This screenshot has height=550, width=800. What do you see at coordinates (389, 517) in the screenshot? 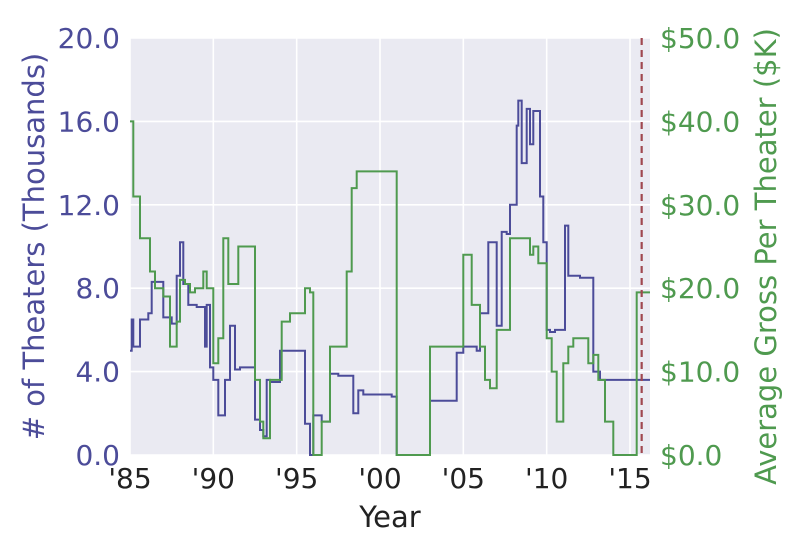
I see `x-axis-label: Year` at bounding box center [389, 517].